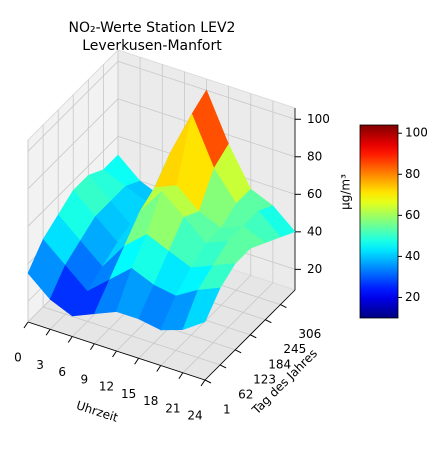 This screenshot has width=445, height=450. I want to click on colorbar-tick-label: 100, so click(416, 133).